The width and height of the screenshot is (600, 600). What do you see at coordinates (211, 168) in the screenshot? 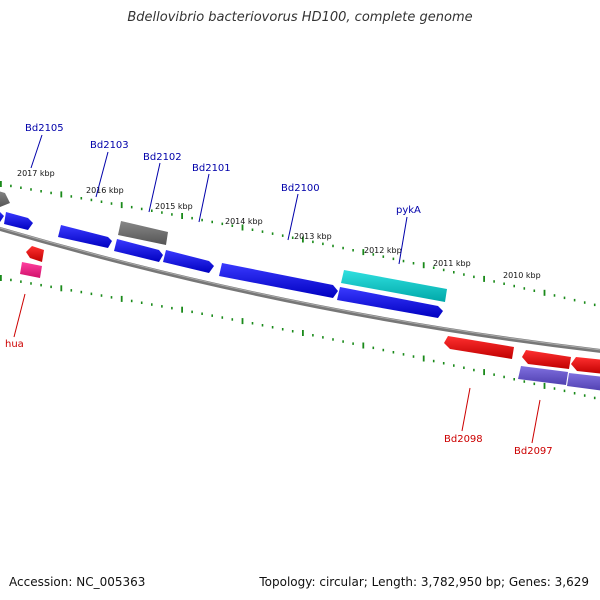
I see `gene-label: Bd2101` at bounding box center [211, 168].